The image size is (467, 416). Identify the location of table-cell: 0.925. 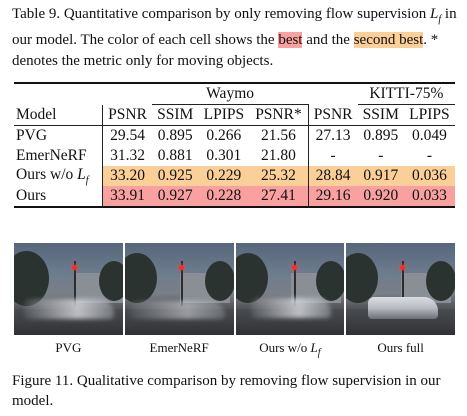
(175, 176).